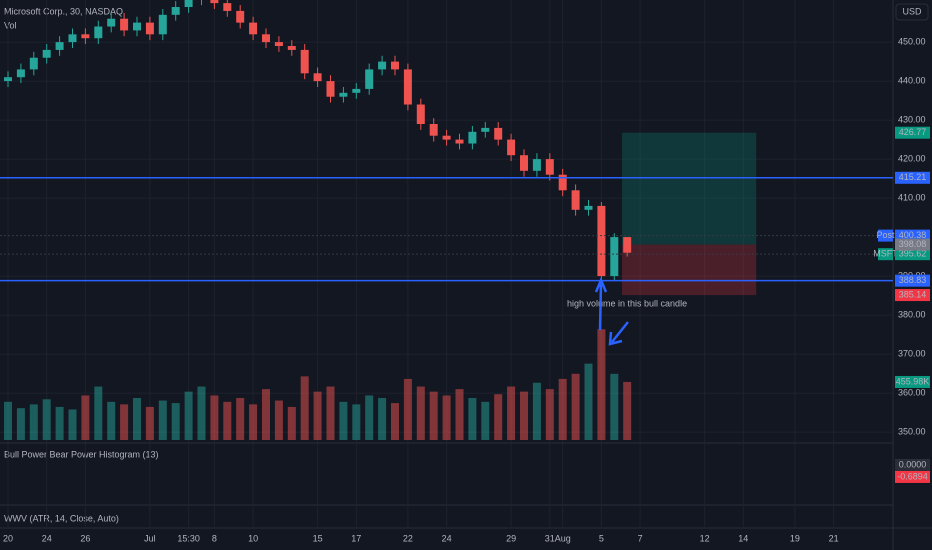 The width and height of the screenshot is (932, 550). What do you see at coordinates (912, 392) in the screenshot?
I see `y-tick-label: 360.00` at bounding box center [912, 392].